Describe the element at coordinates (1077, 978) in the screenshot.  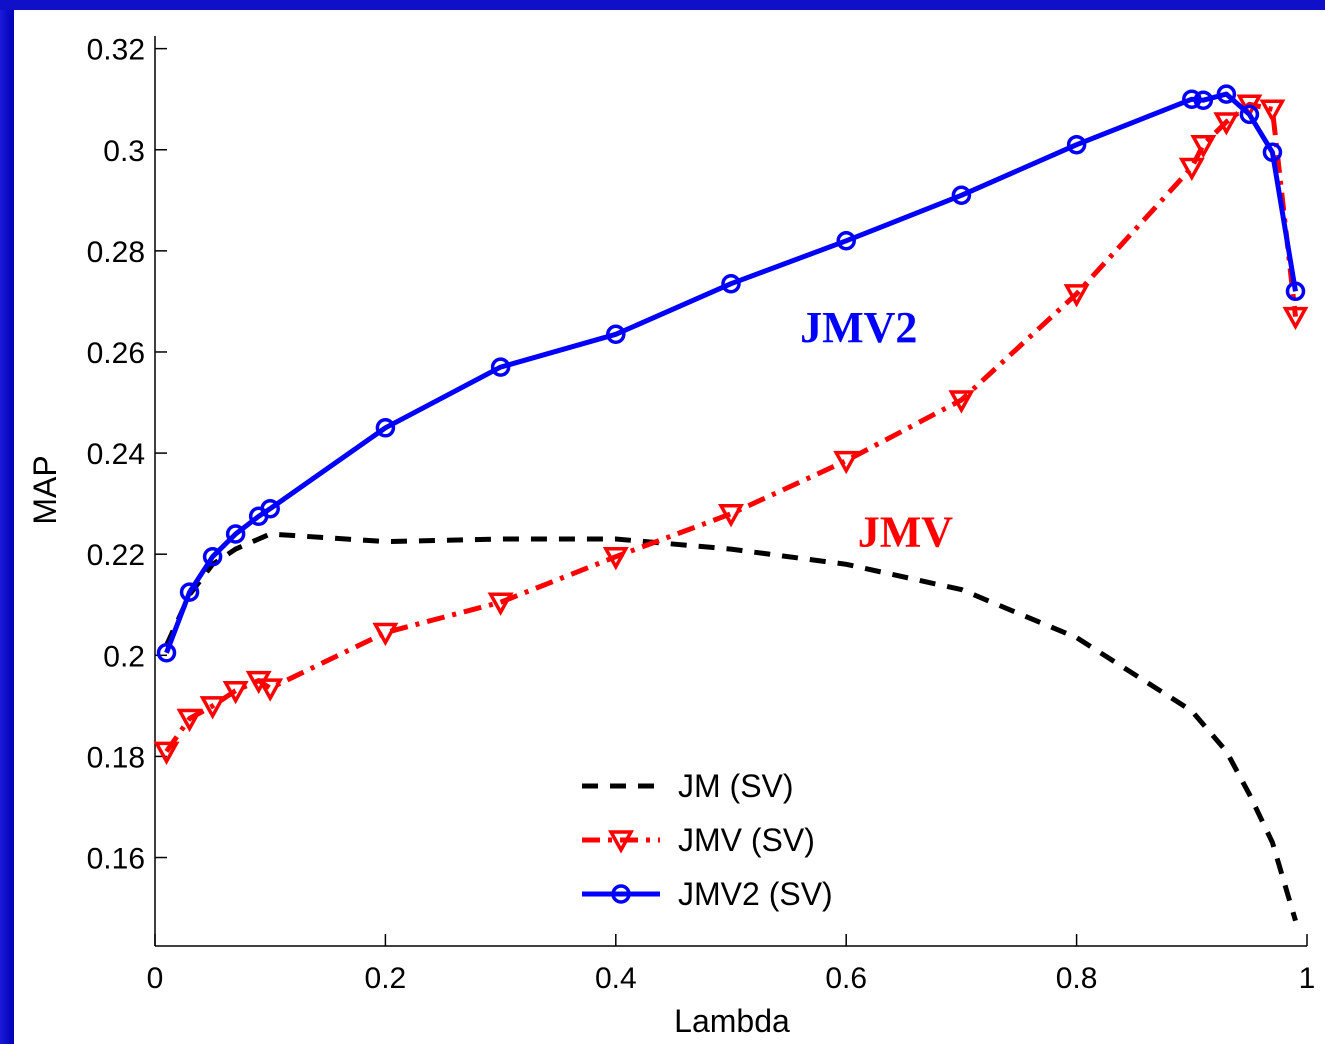
I see `x-tick-label: 0.8` at that location.